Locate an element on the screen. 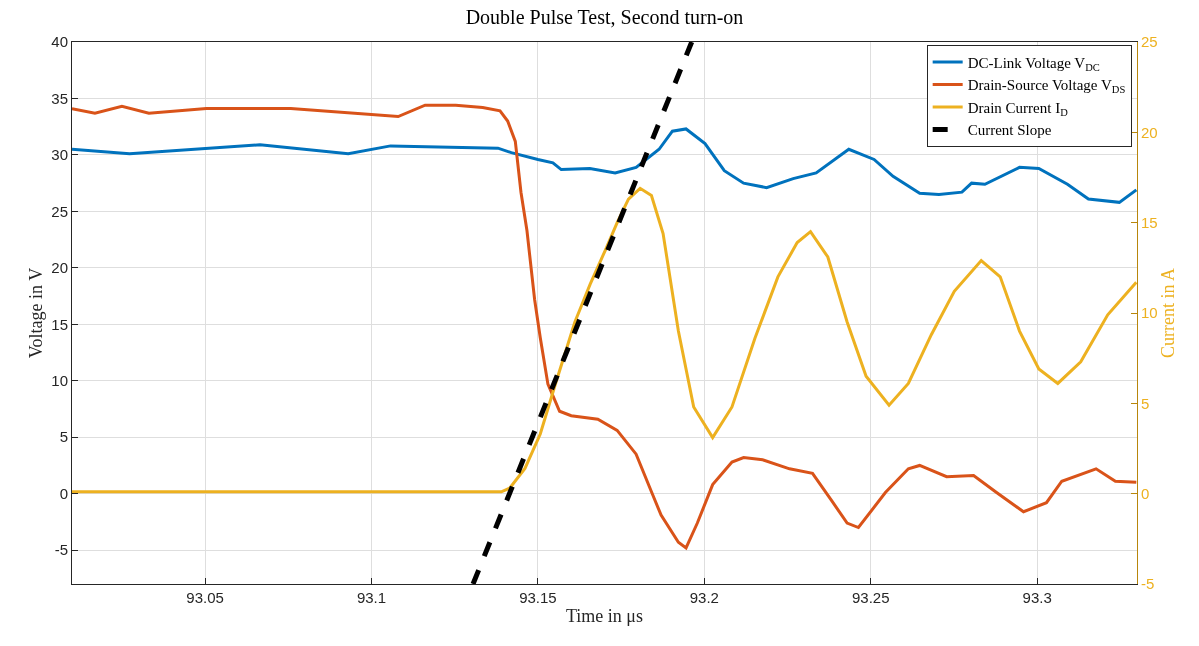 The width and height of the screenshot is (1199, 646). legend-label: DC-Link Voltage V$_{DC}$ is located at coordinates (1033, 63).